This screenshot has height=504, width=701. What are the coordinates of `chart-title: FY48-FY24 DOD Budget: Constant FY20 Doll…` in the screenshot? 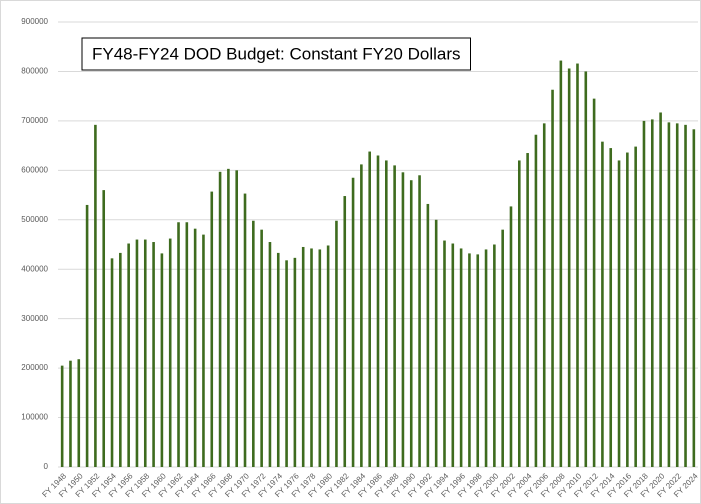 It's located at (276, 53).